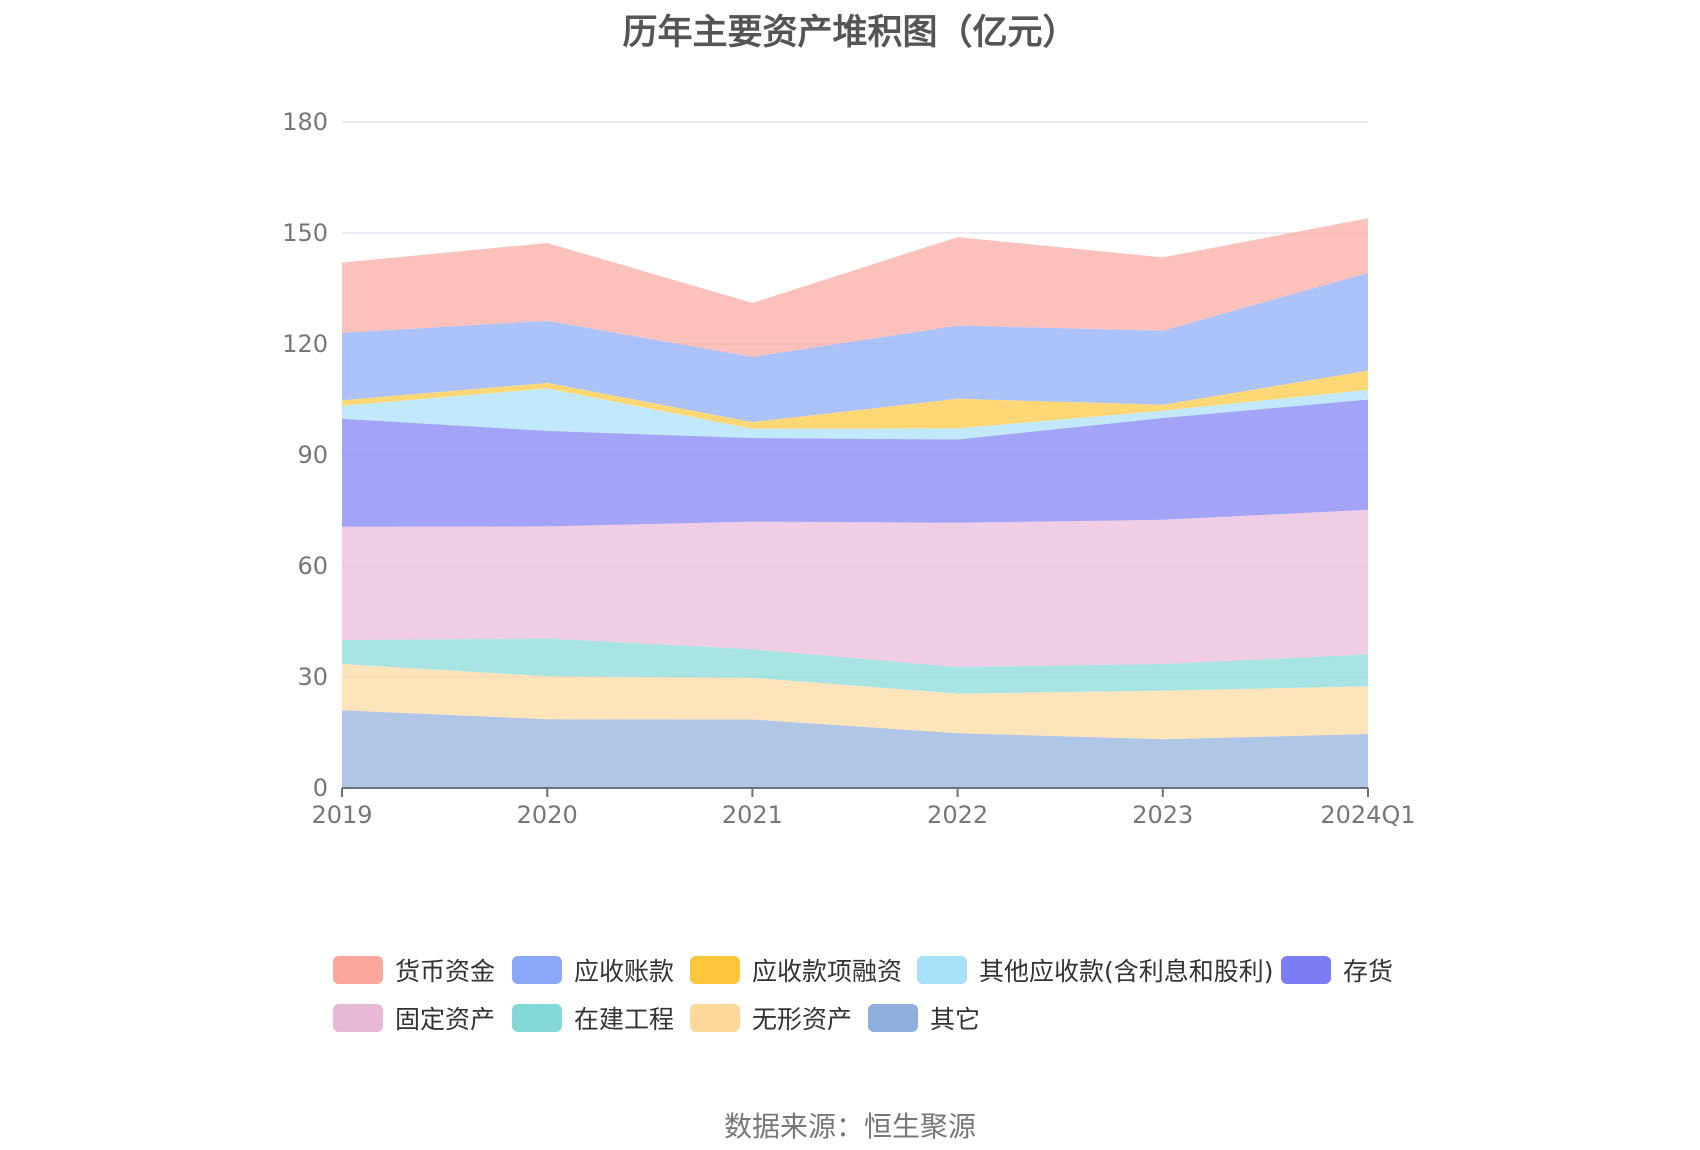 Image resolution: width=1700 pixels, height=1150 pixels. Describe the element at coordinates (445, 1019) in the screenshot. I see `legend-label: 固定资产` at that location.